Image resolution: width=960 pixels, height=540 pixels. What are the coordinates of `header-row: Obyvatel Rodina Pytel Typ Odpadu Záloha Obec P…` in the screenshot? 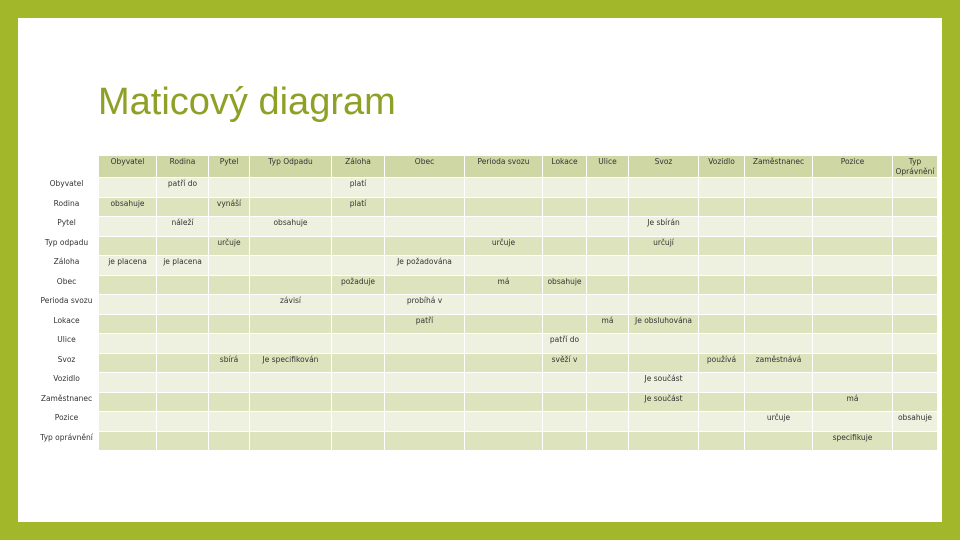 It's located at (486, 166).